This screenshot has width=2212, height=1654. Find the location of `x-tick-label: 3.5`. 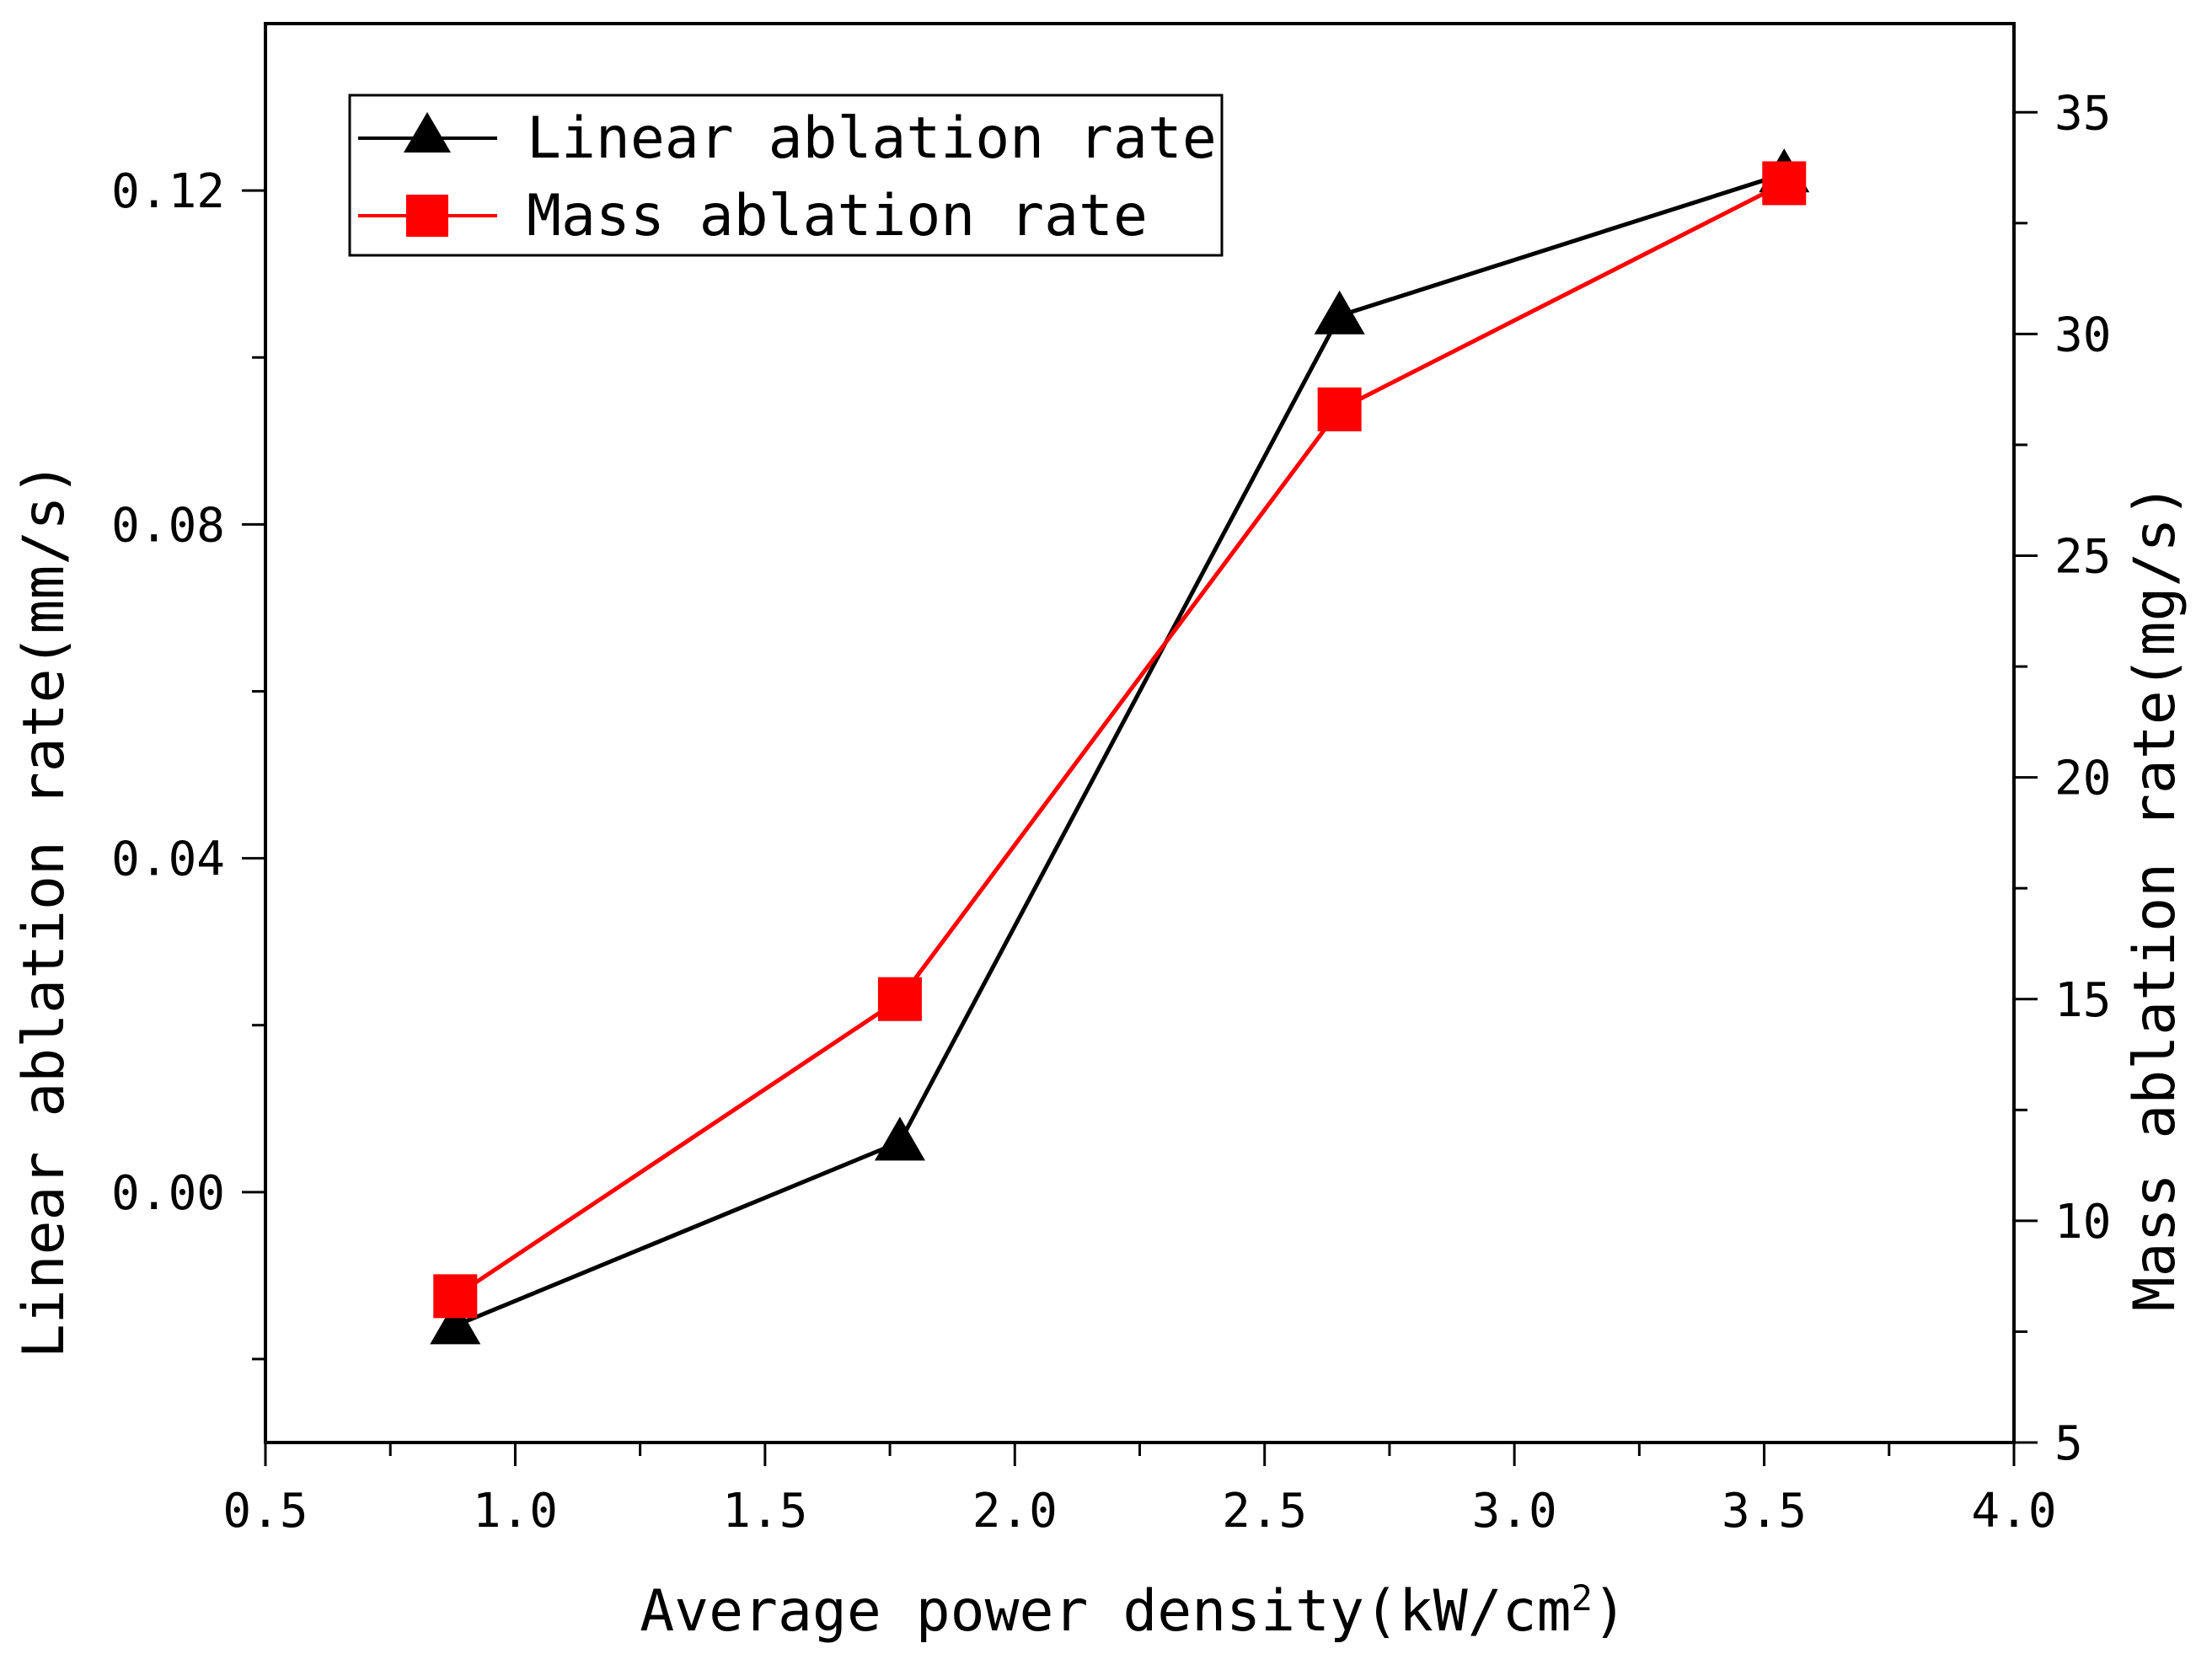

x-tick-label: 3.5 is located at coordinates (1765, 1511).